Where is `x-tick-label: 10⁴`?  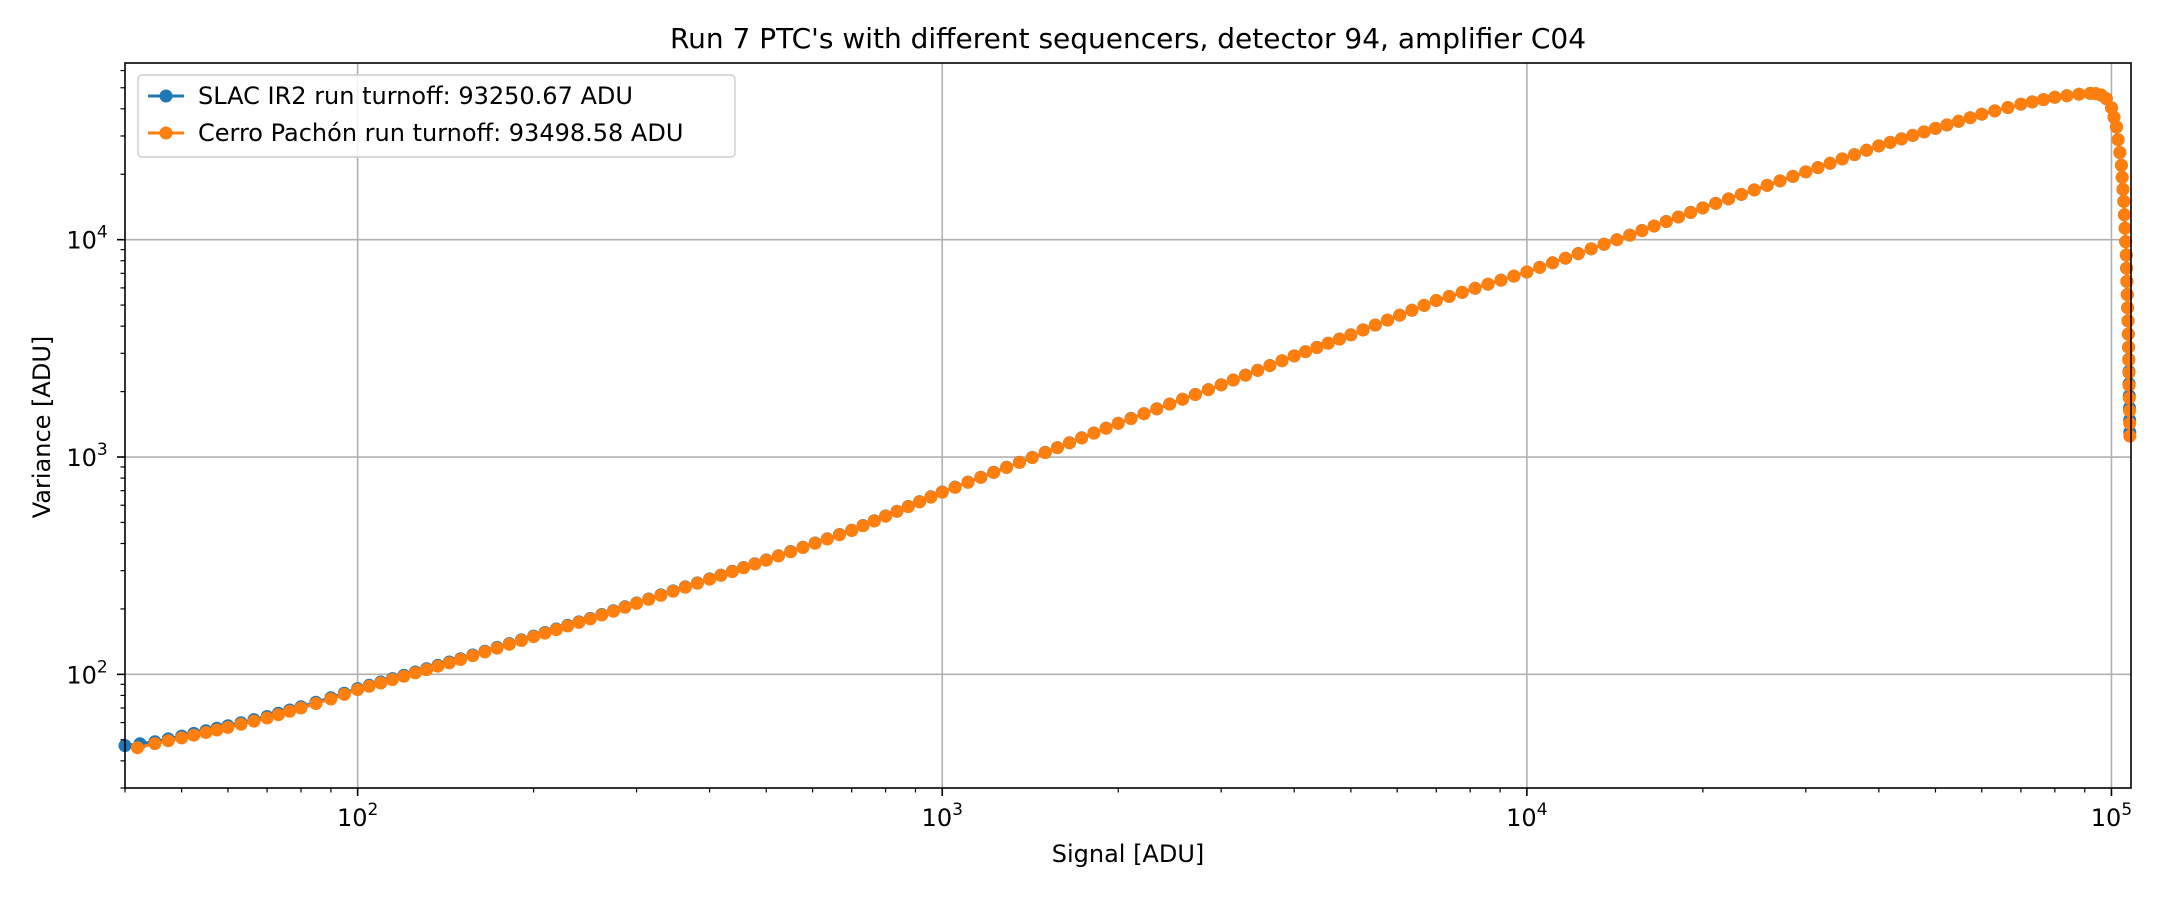 x-tick-label: 10⁴ is located at coordinates (1526, 816).